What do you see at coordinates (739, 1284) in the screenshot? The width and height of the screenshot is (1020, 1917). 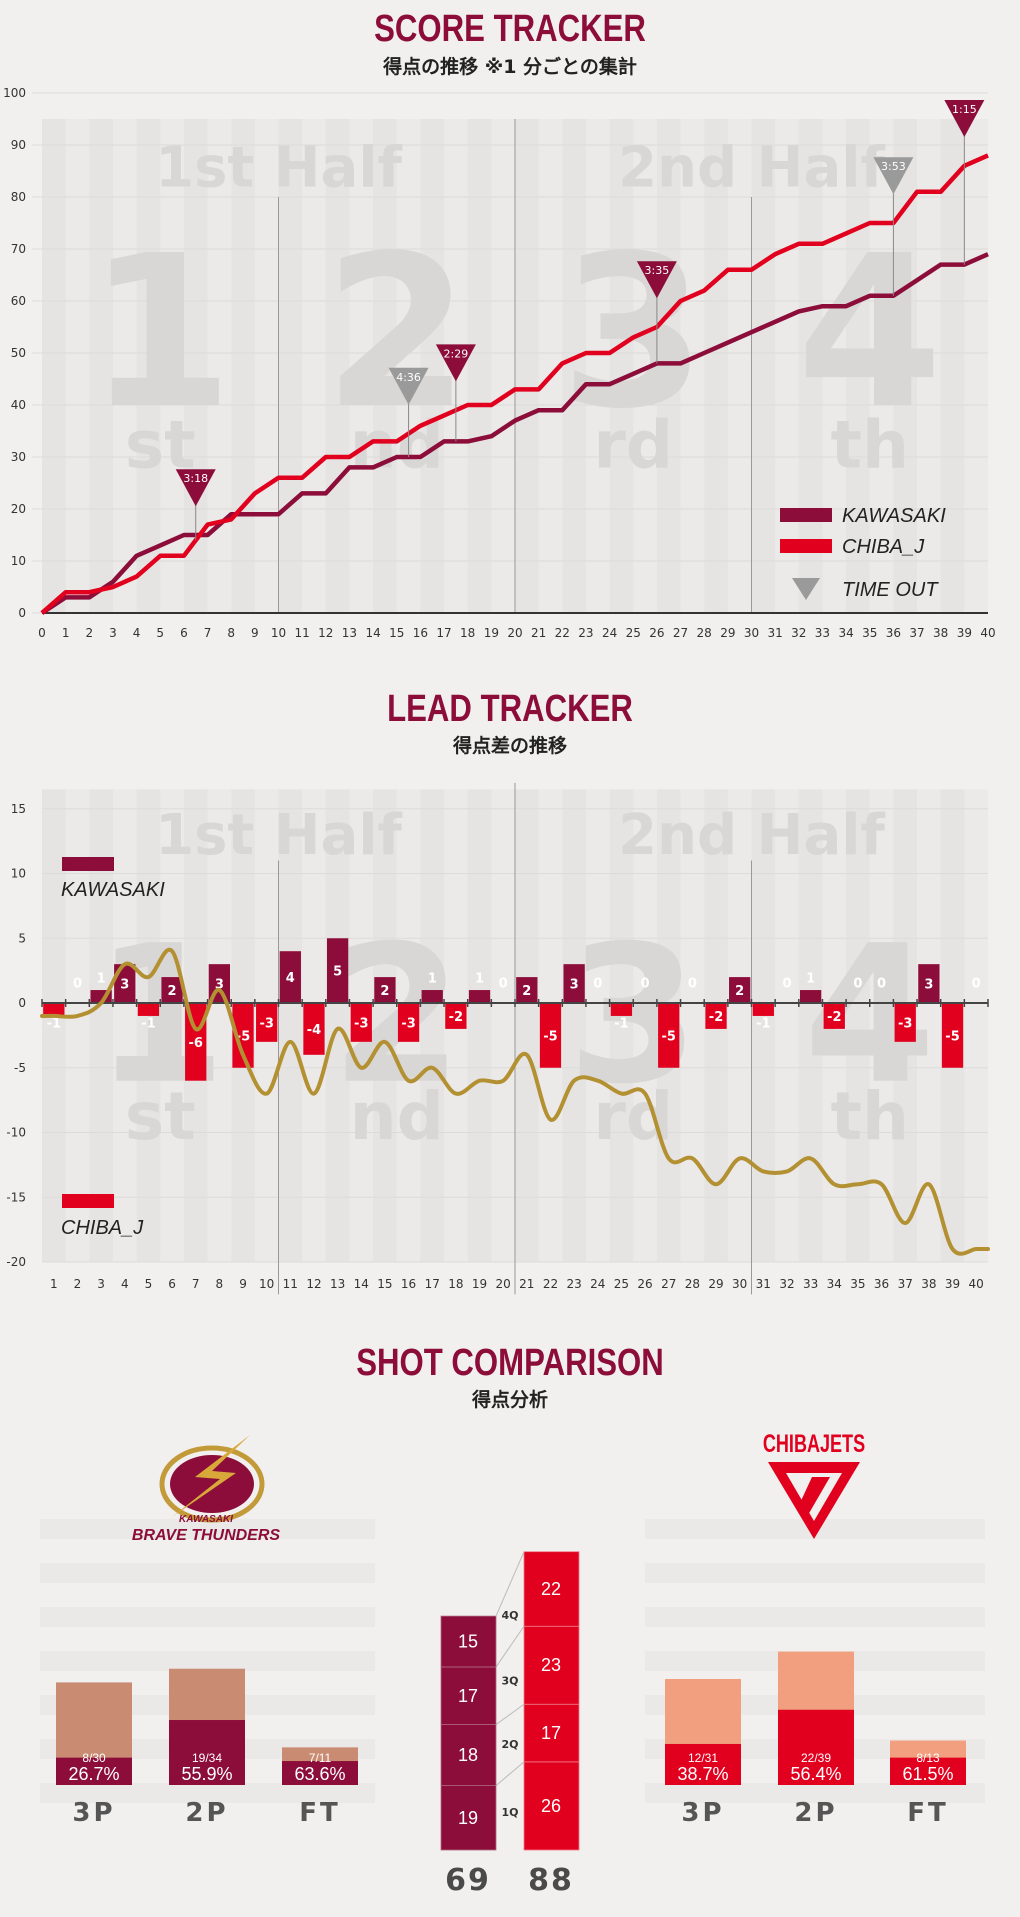 I see `lead-x-tick: 30` at bounding box center [739, 1284].